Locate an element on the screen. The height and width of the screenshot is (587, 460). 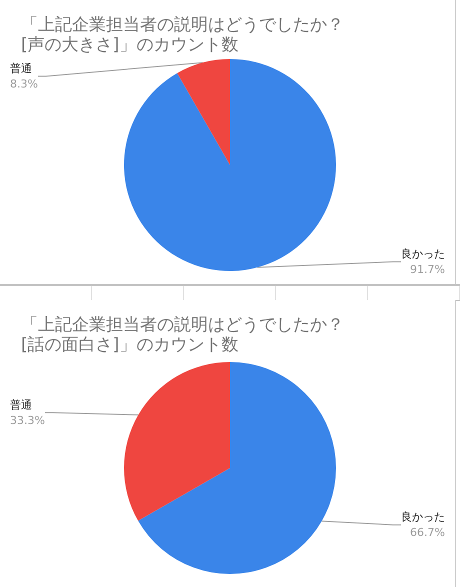
data-label: 66.7% is located at coordinates (427, 533).